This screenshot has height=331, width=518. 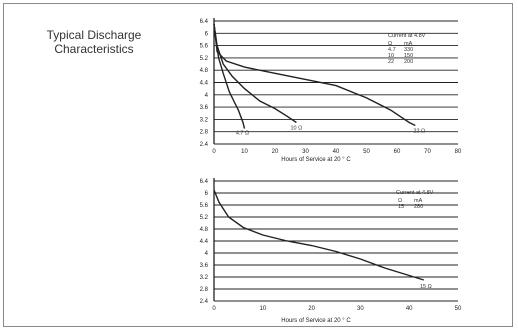 I want to click on curve-label: 22 Ω, so click(x=419, y=132).